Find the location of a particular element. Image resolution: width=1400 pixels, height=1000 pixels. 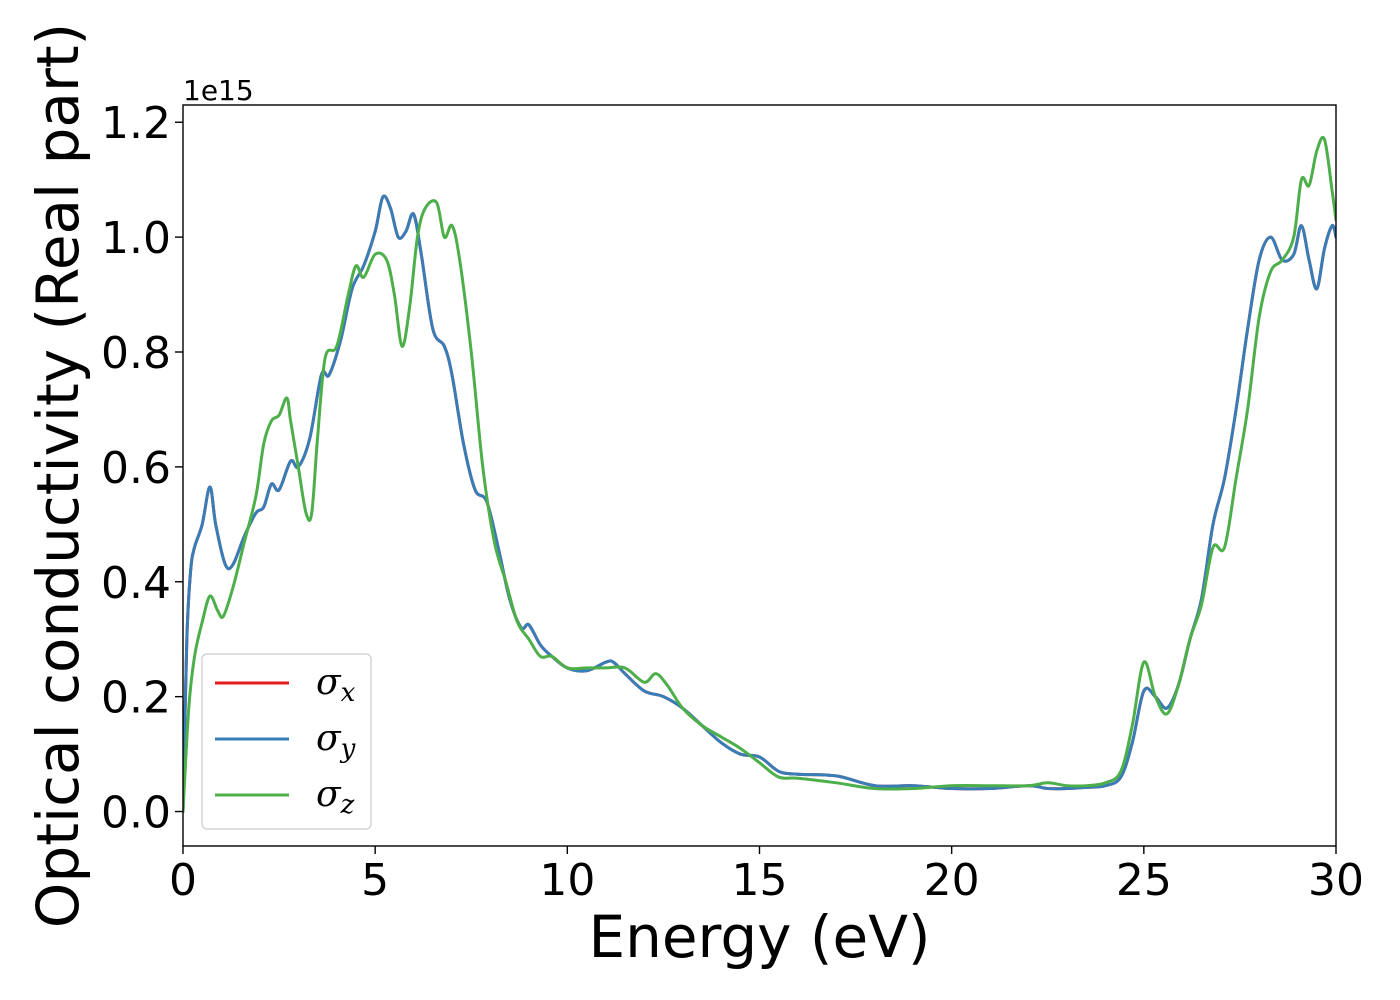

y-tick-label: 0.6 is located at coordinates (136, 468).